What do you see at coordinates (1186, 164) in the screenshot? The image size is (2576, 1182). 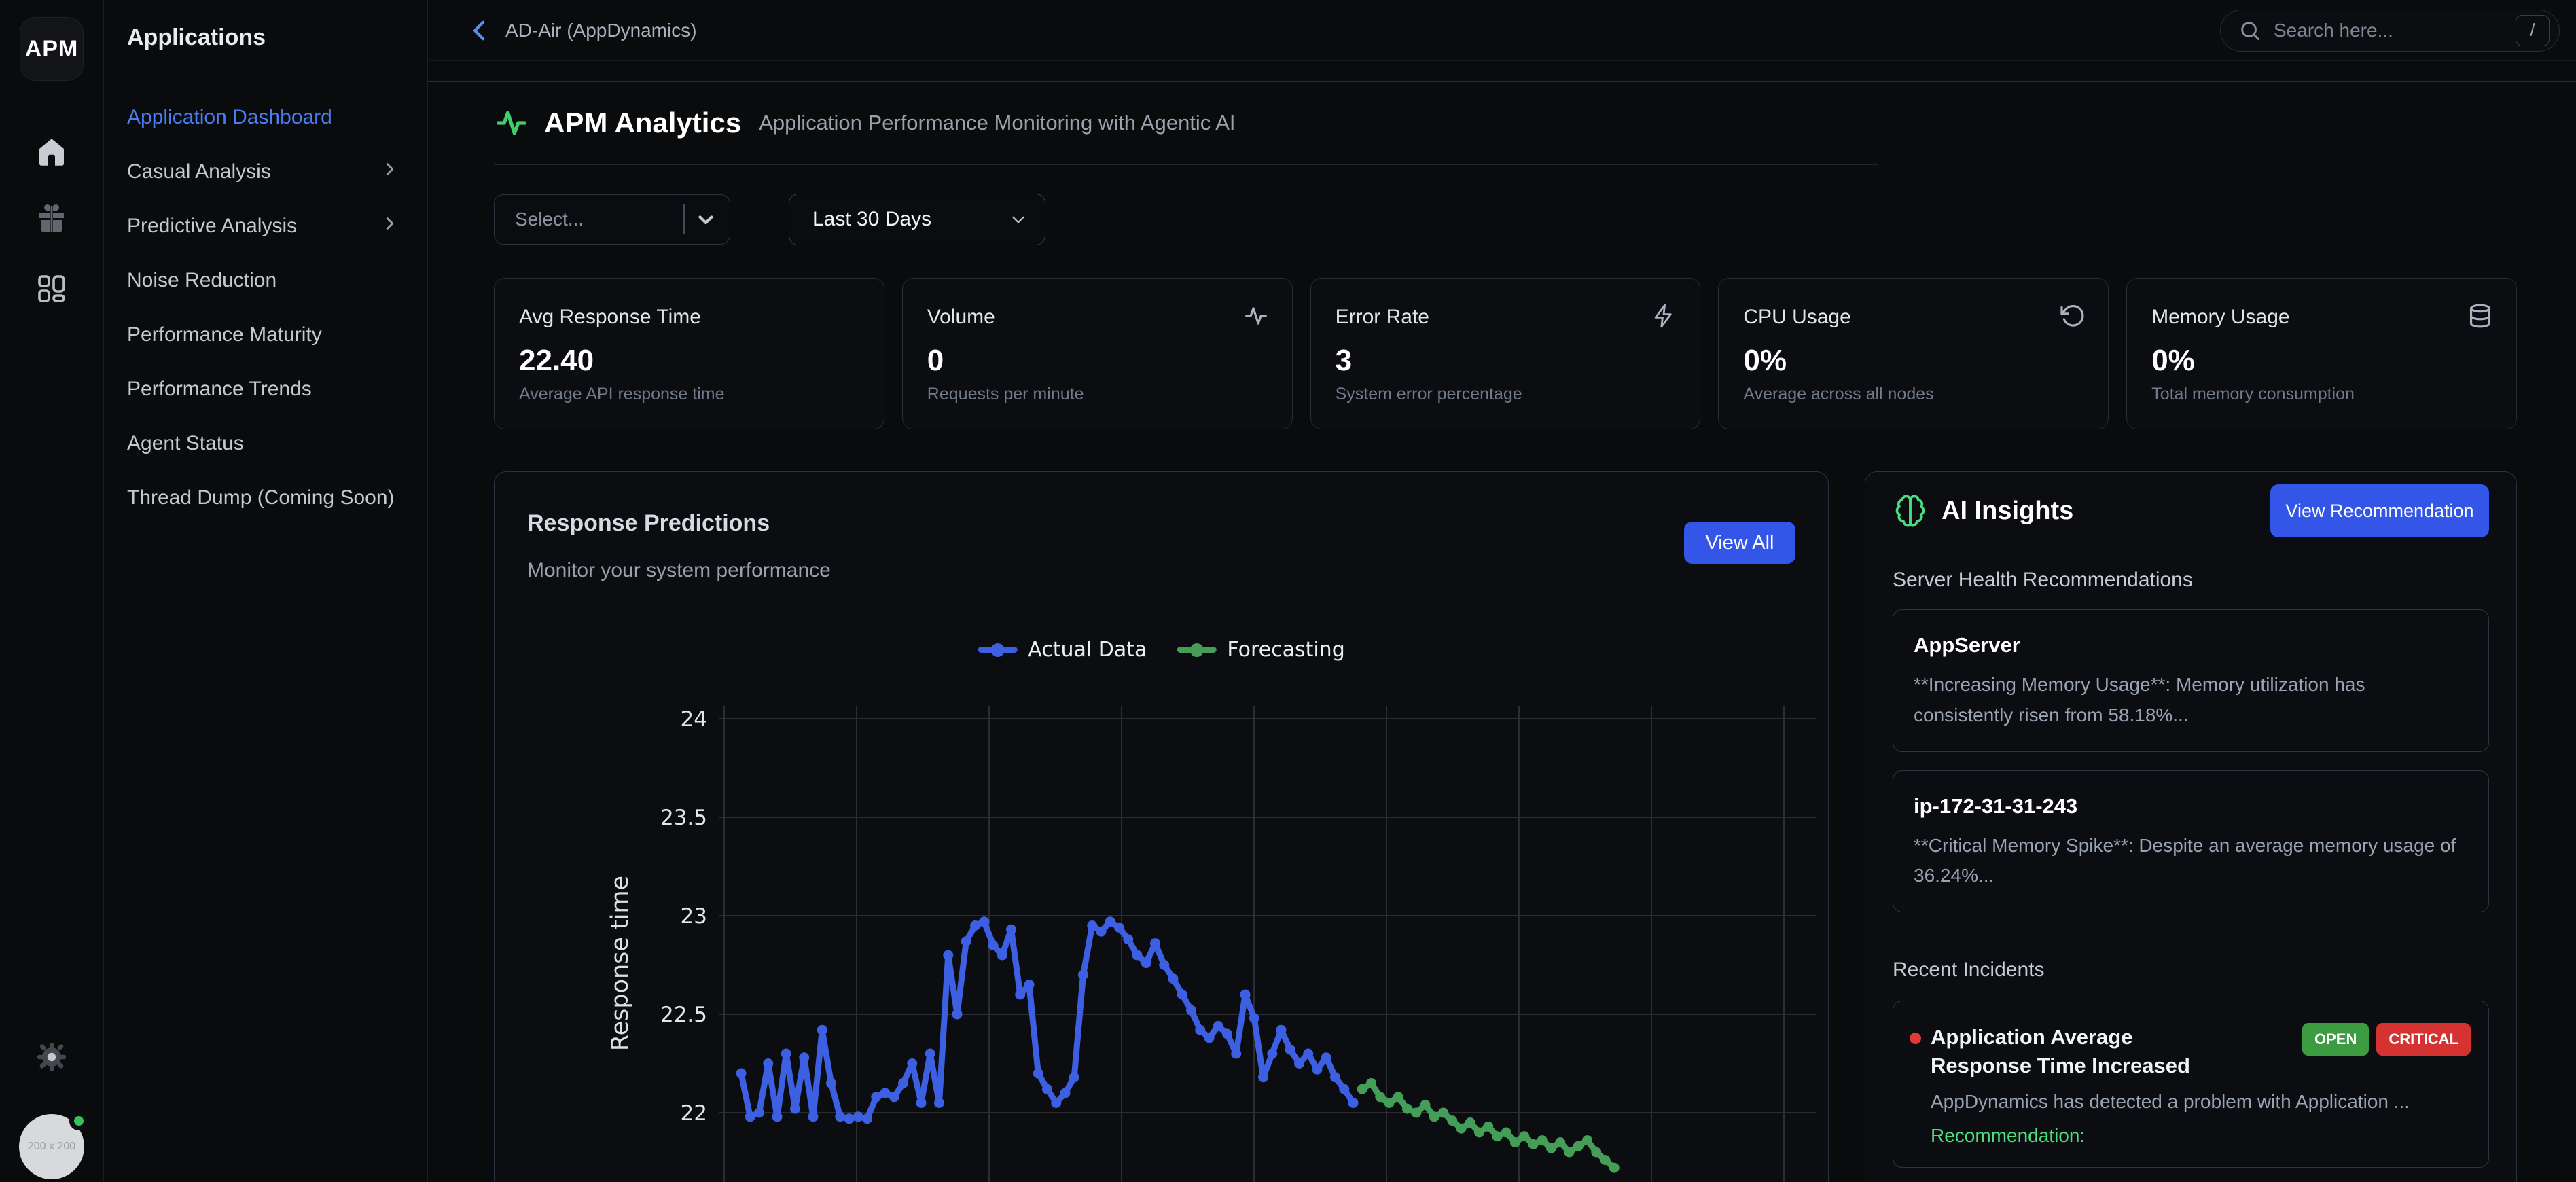 I see `header-divider` at bounding box center [1186, 164].